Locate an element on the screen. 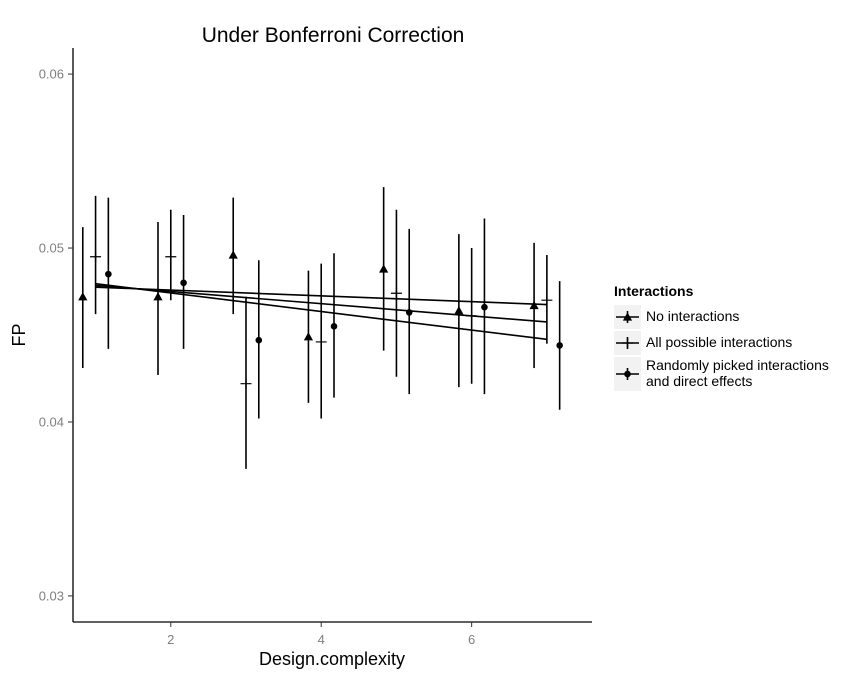 This screenshot has width=855, height=673. legend-label: Randomly picked interactions is located at coordinates (737, 365).